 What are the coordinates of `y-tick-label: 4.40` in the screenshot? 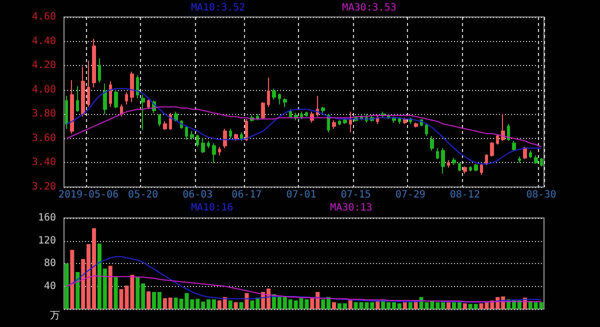 It's located at (44, 41).